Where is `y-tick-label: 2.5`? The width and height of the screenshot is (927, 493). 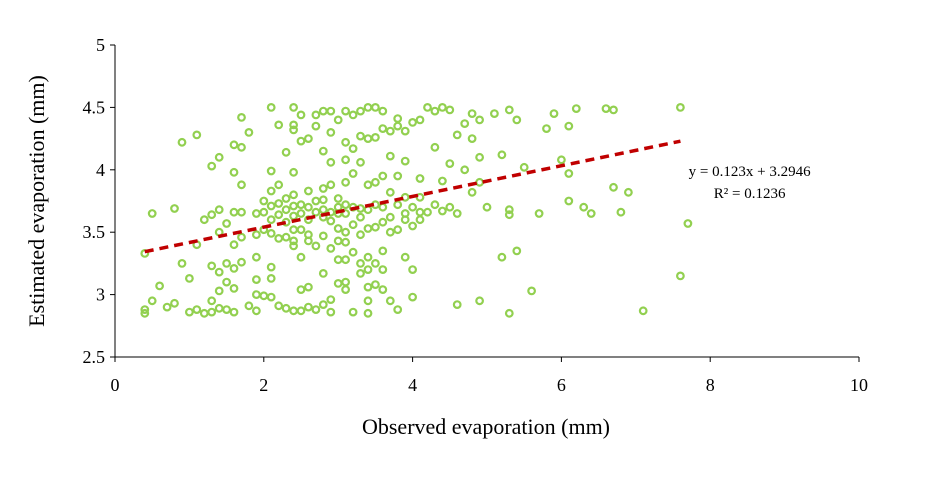 y-tick-label: 2.5 is located at coordinates (94, 357).